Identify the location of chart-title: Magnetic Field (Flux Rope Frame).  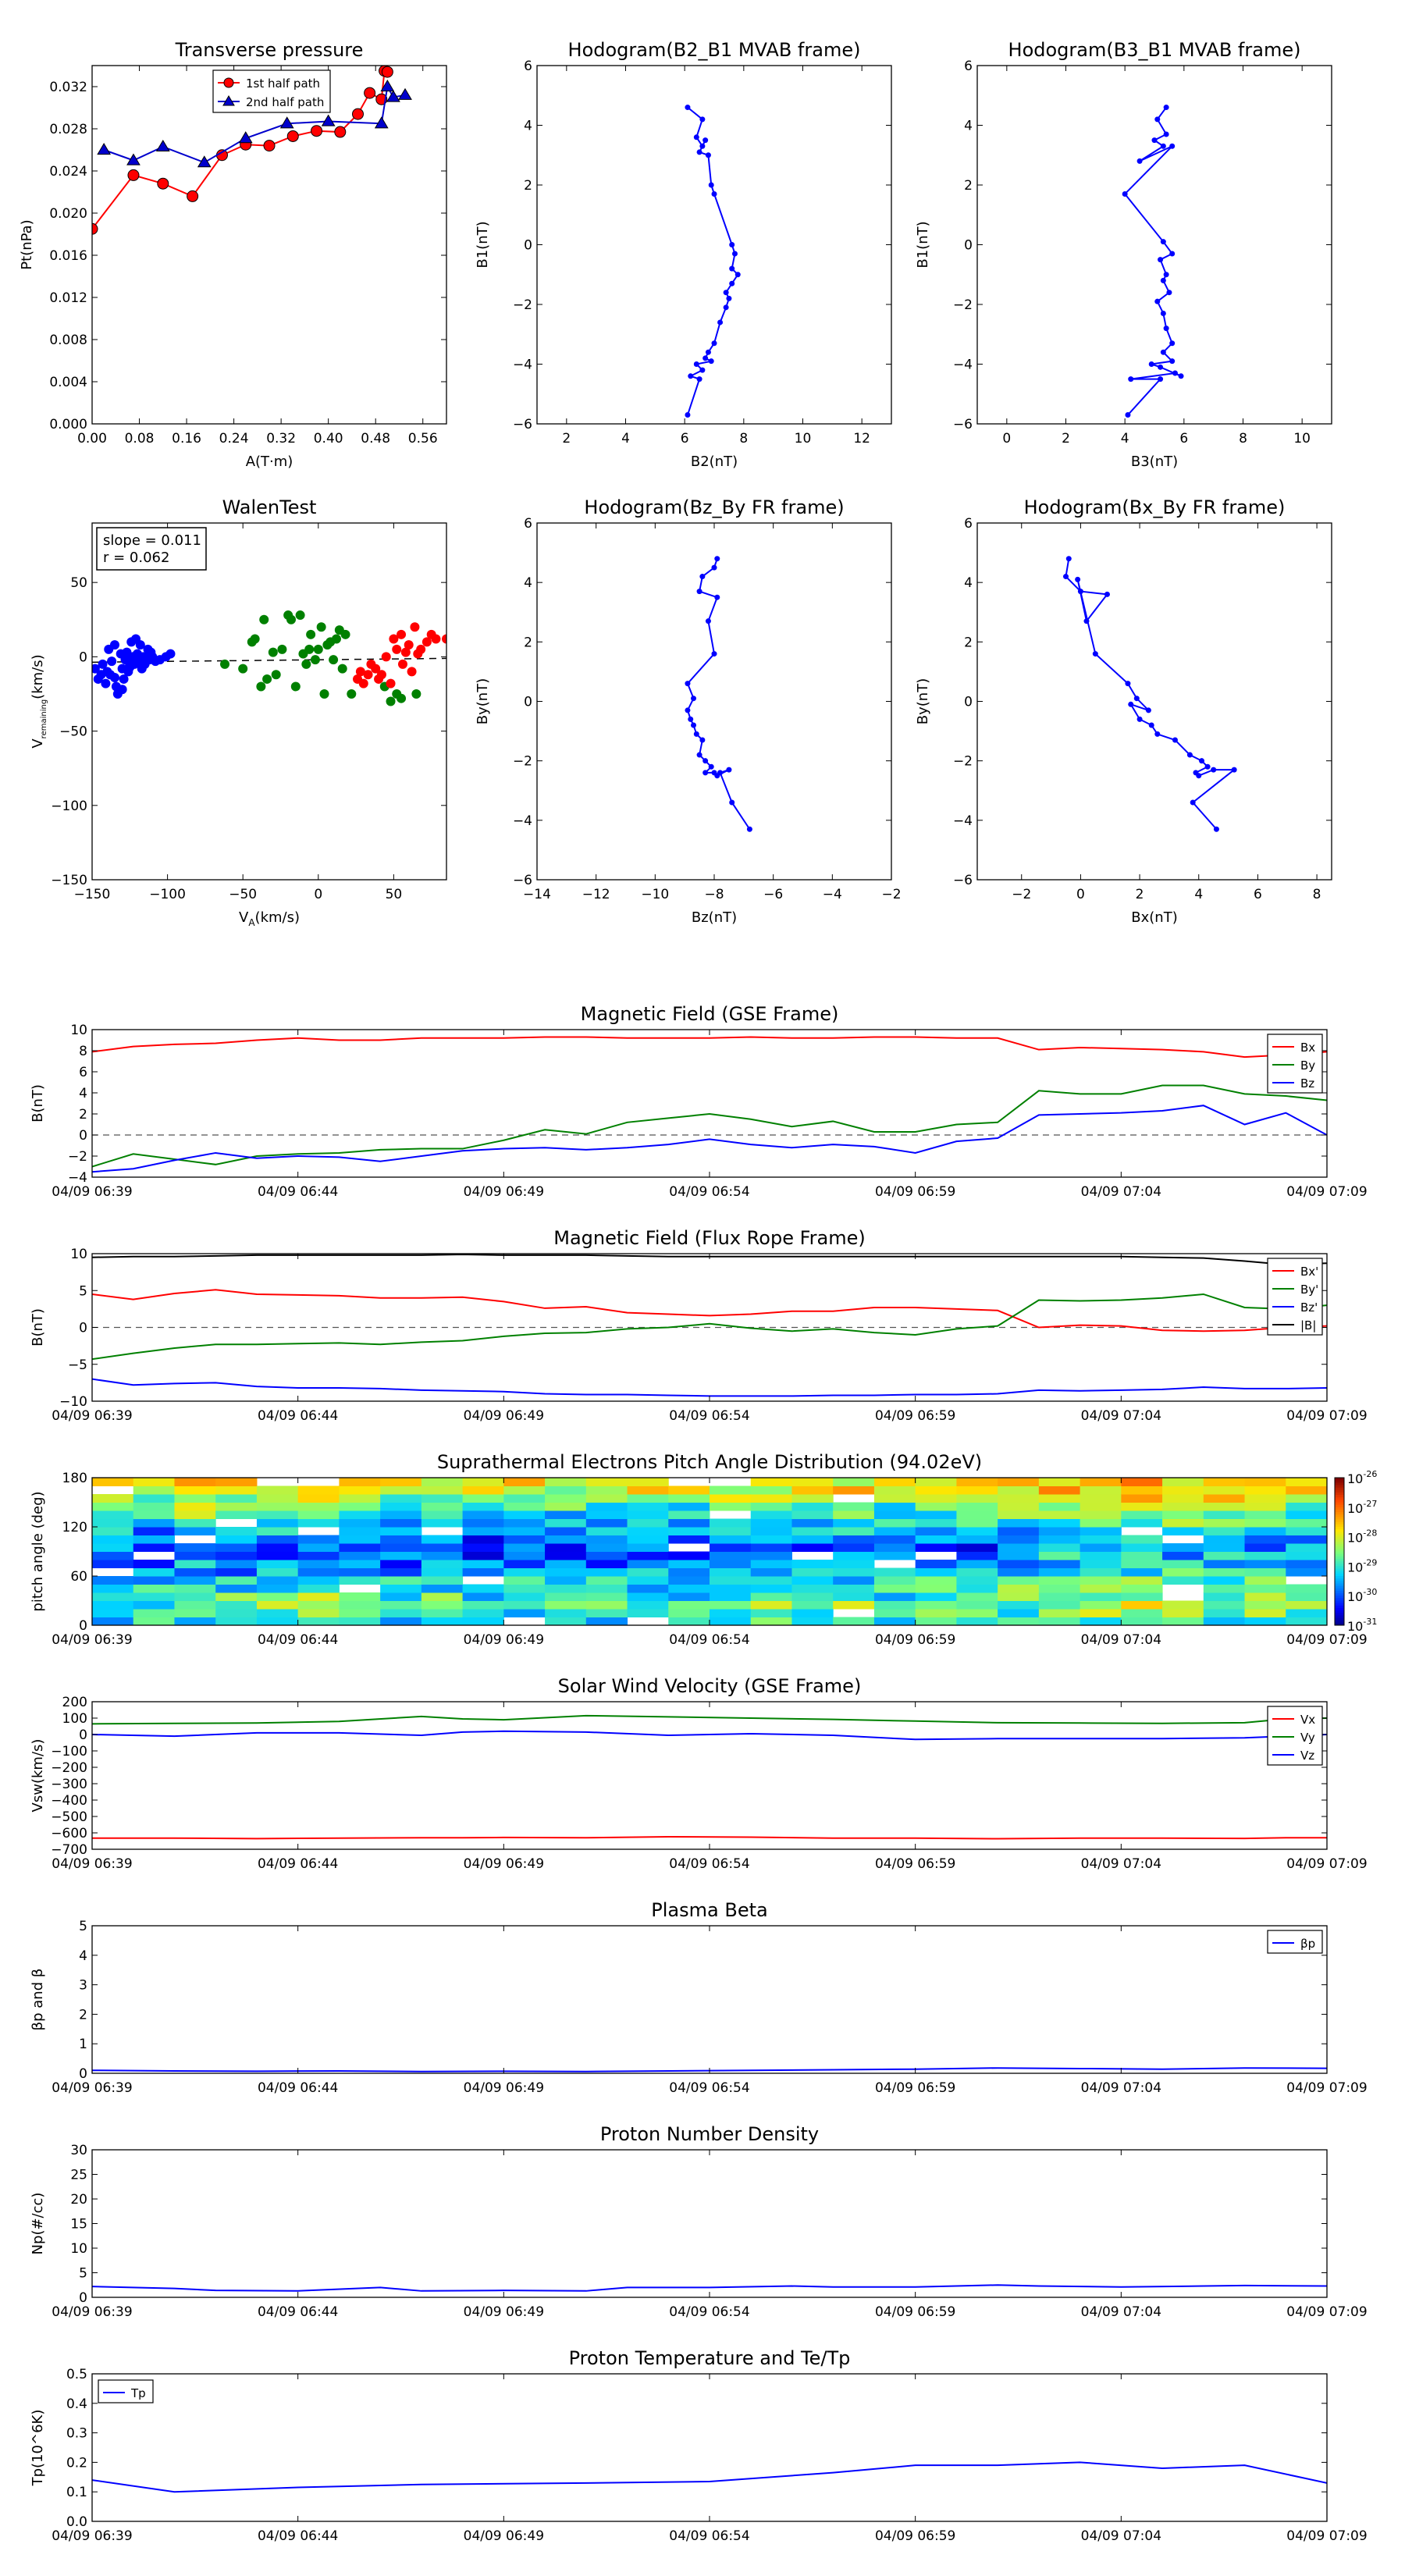
(709, 1238).